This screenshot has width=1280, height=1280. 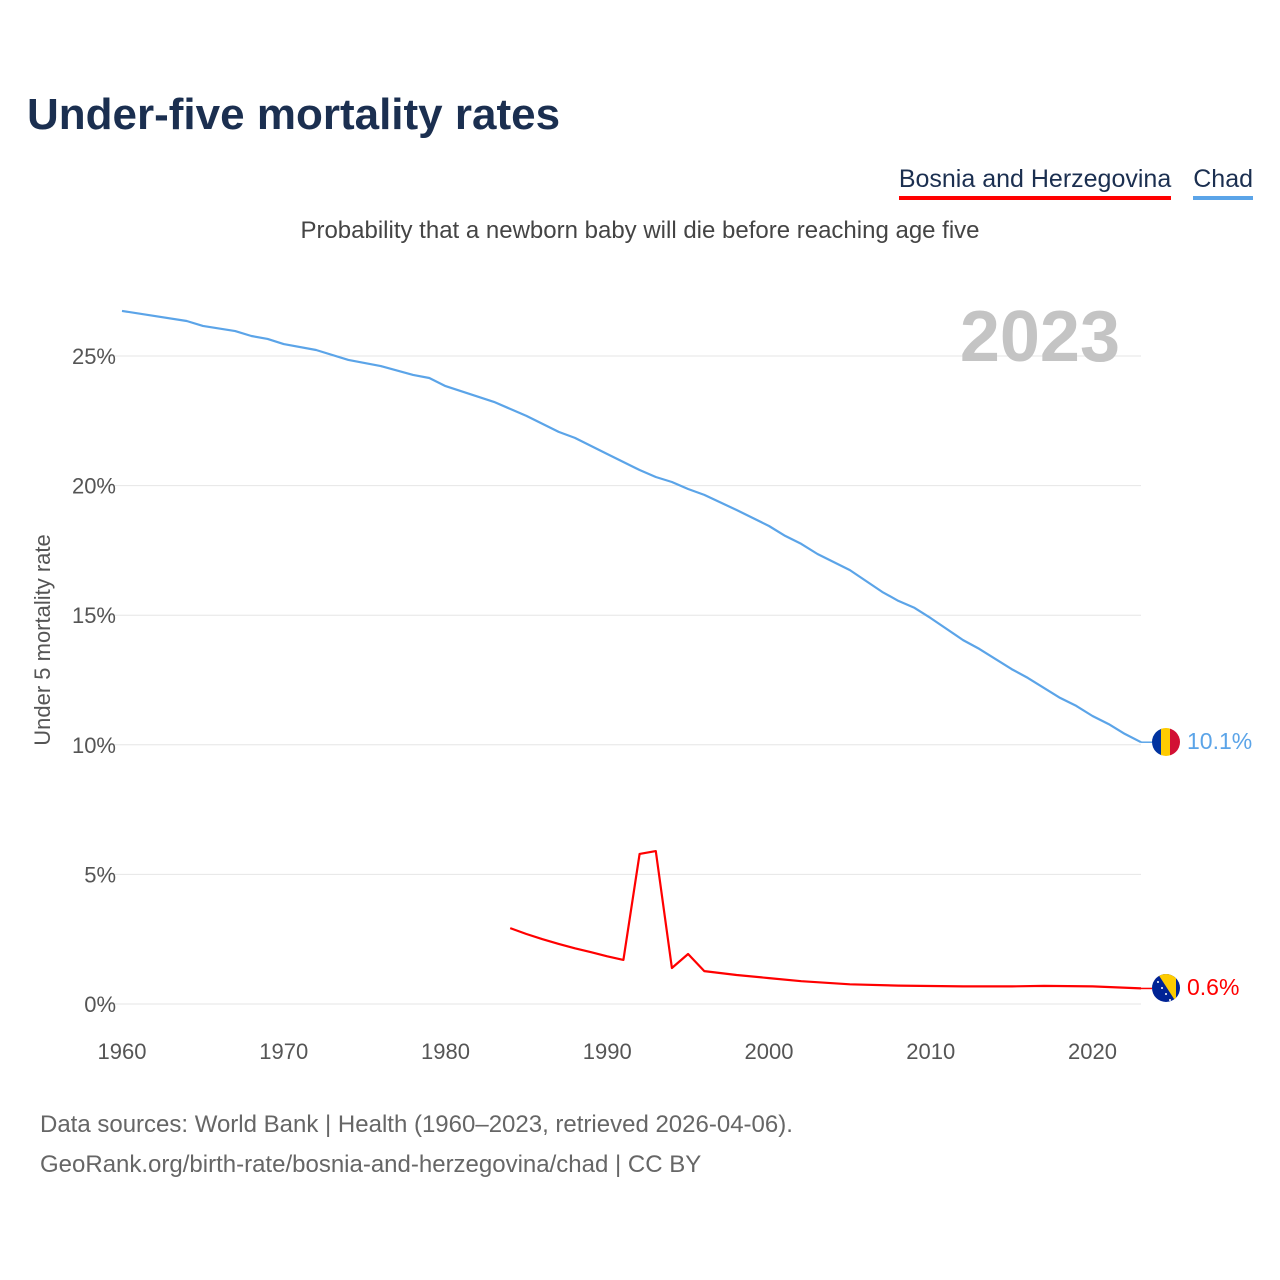 What do you see at coordinates (100, 1004) in the screenshot?
I see `y-tick-label: 0%` at bounding box center [100, 1004].